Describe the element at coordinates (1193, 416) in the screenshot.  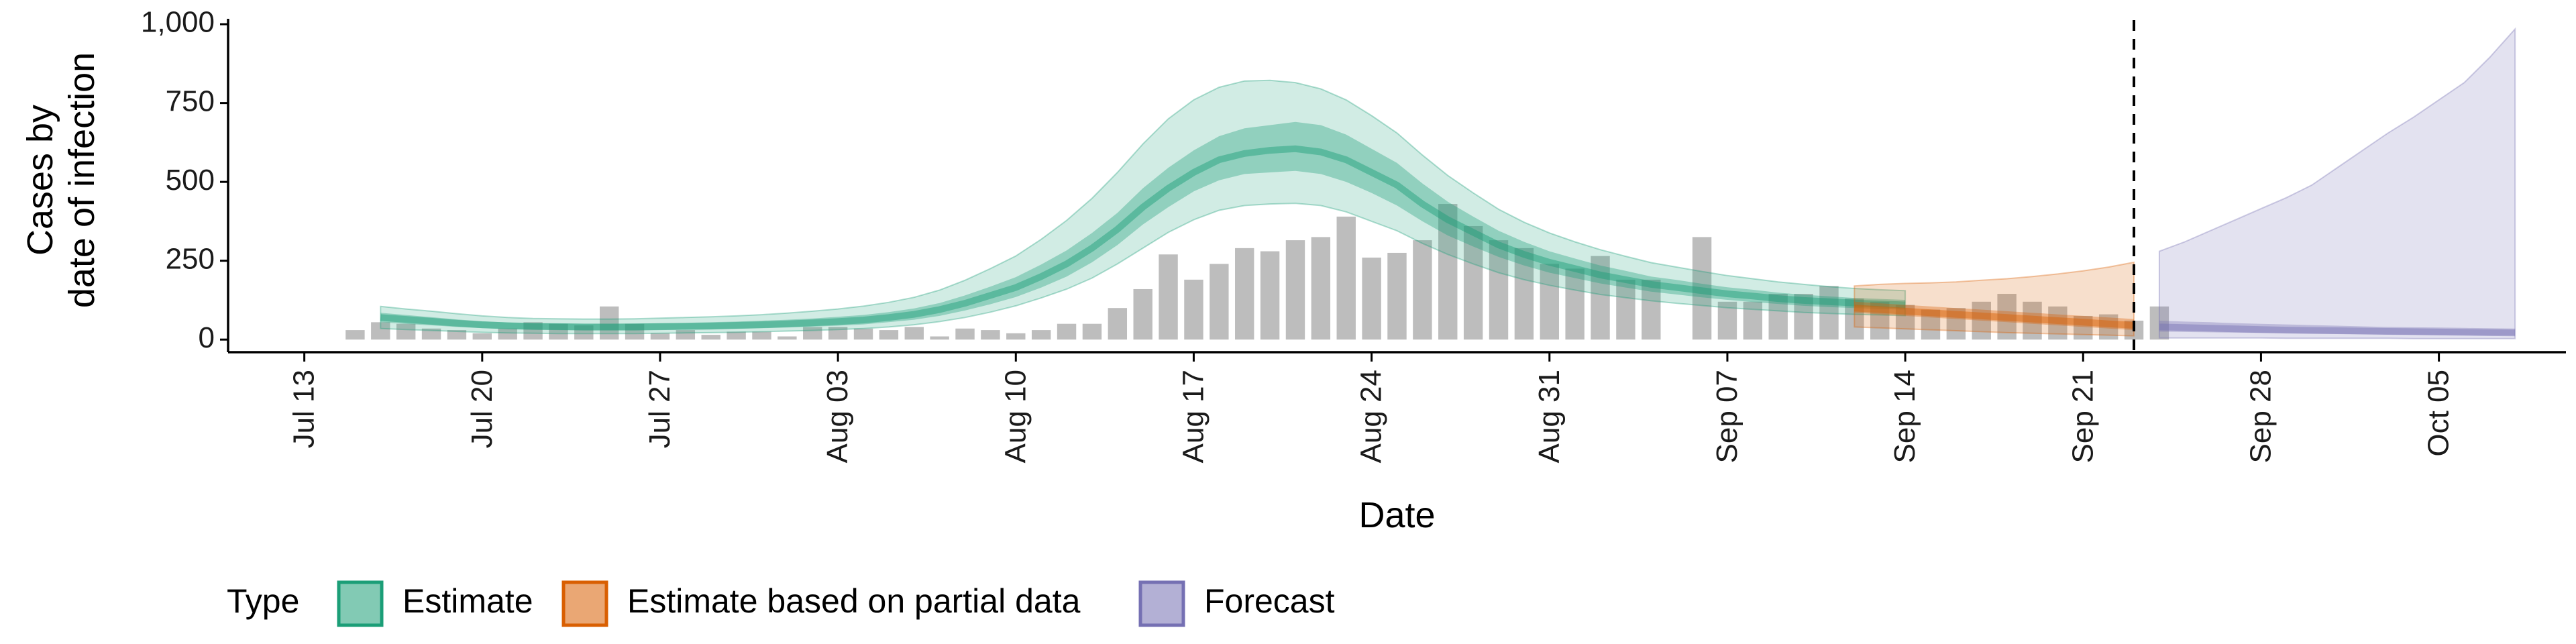
I see `x-tick-label: Aug 17` at that location.